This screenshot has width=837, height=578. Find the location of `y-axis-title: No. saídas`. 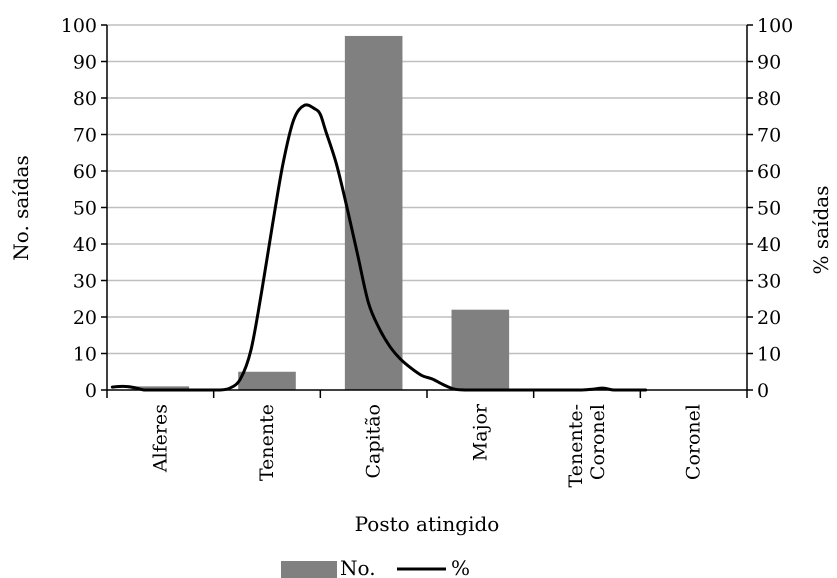

y-axis-title: No. saídas is located at coordinates (21, 207).